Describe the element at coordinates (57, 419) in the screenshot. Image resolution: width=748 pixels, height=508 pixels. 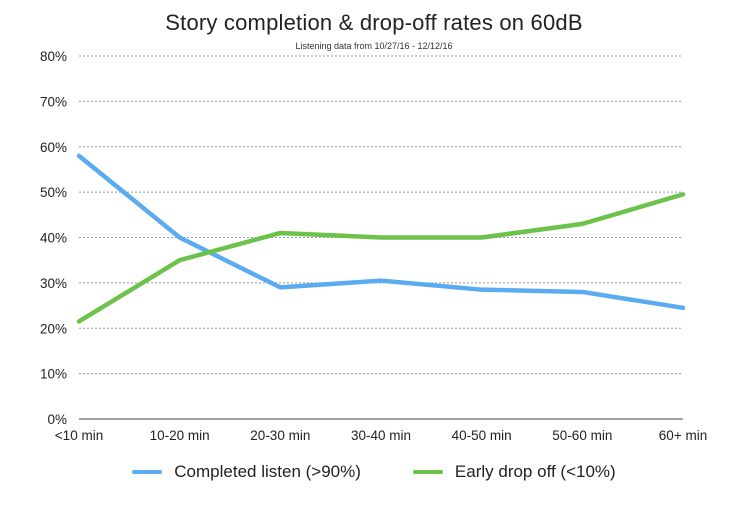
I see `y-tick-label: 0%` at that location.